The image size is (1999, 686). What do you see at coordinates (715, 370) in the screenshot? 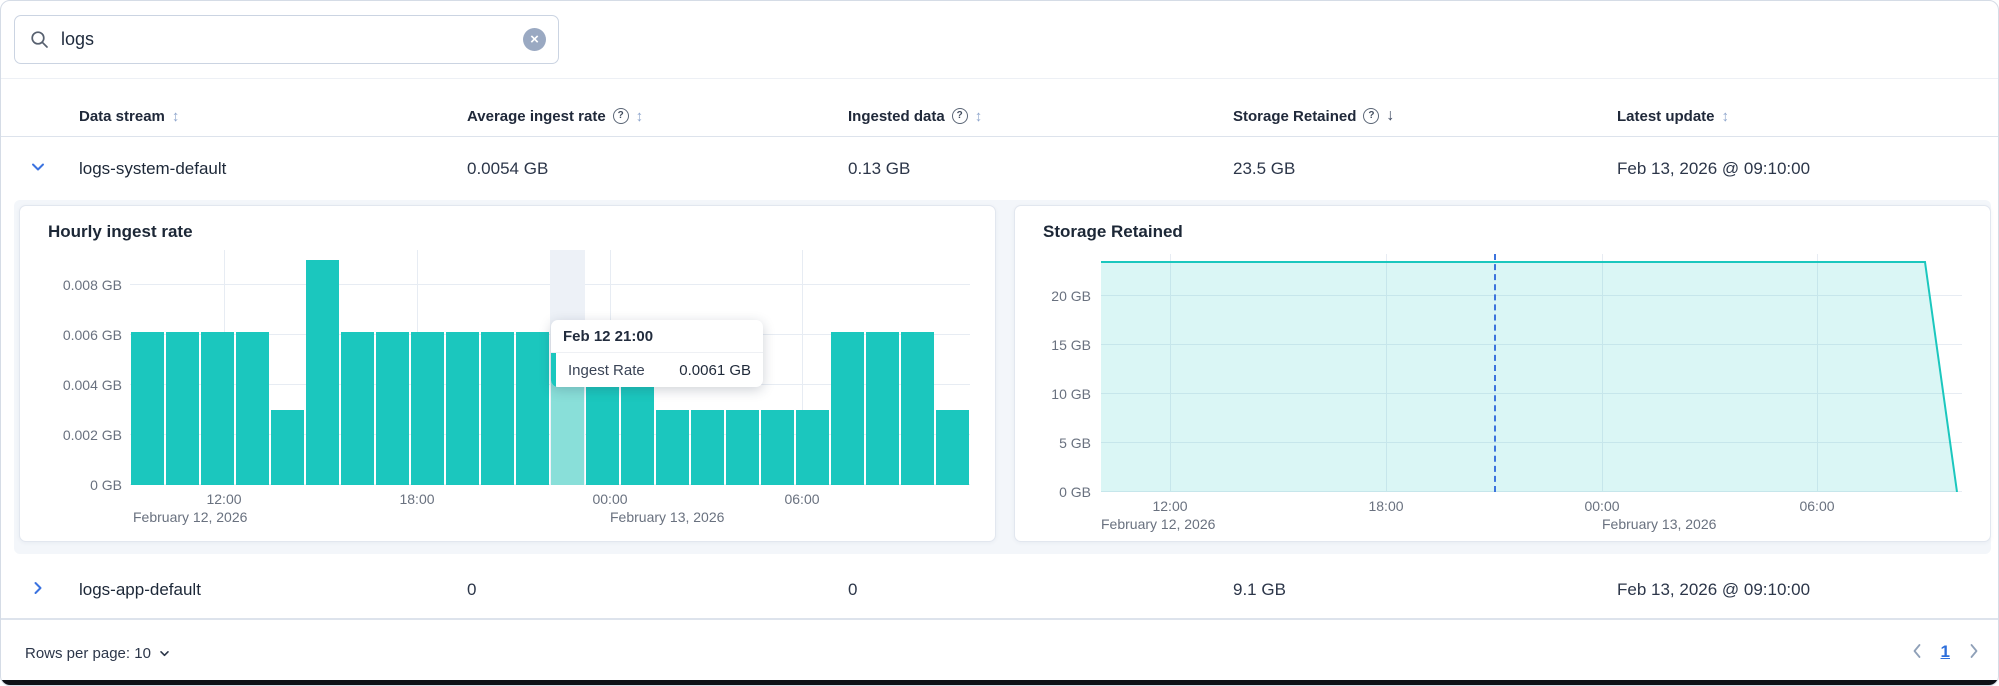
I see `tooltip-value: 0.0061 GB` at bounding box center [715, 370].